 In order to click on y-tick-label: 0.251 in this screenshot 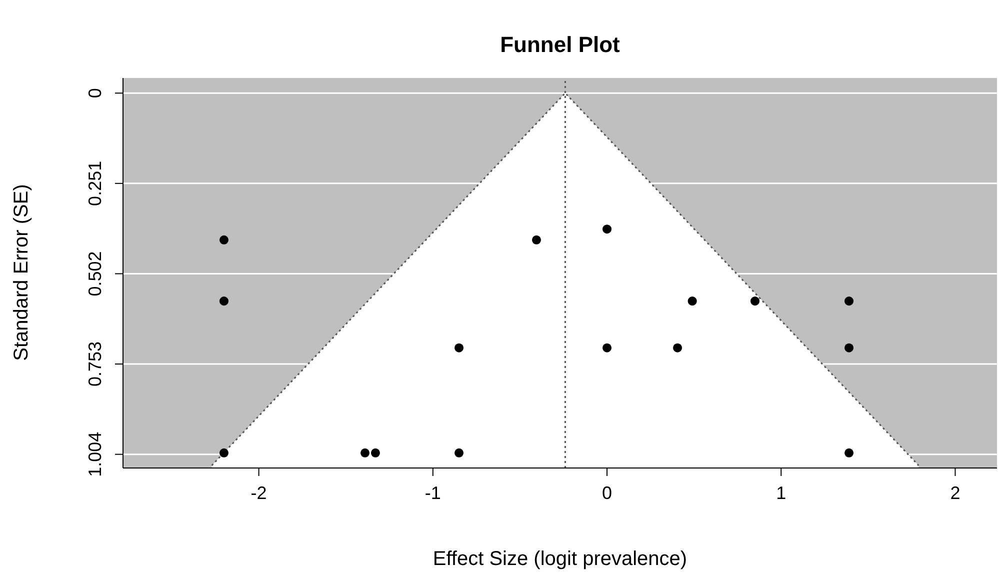, I will do `click(95, 183)`.